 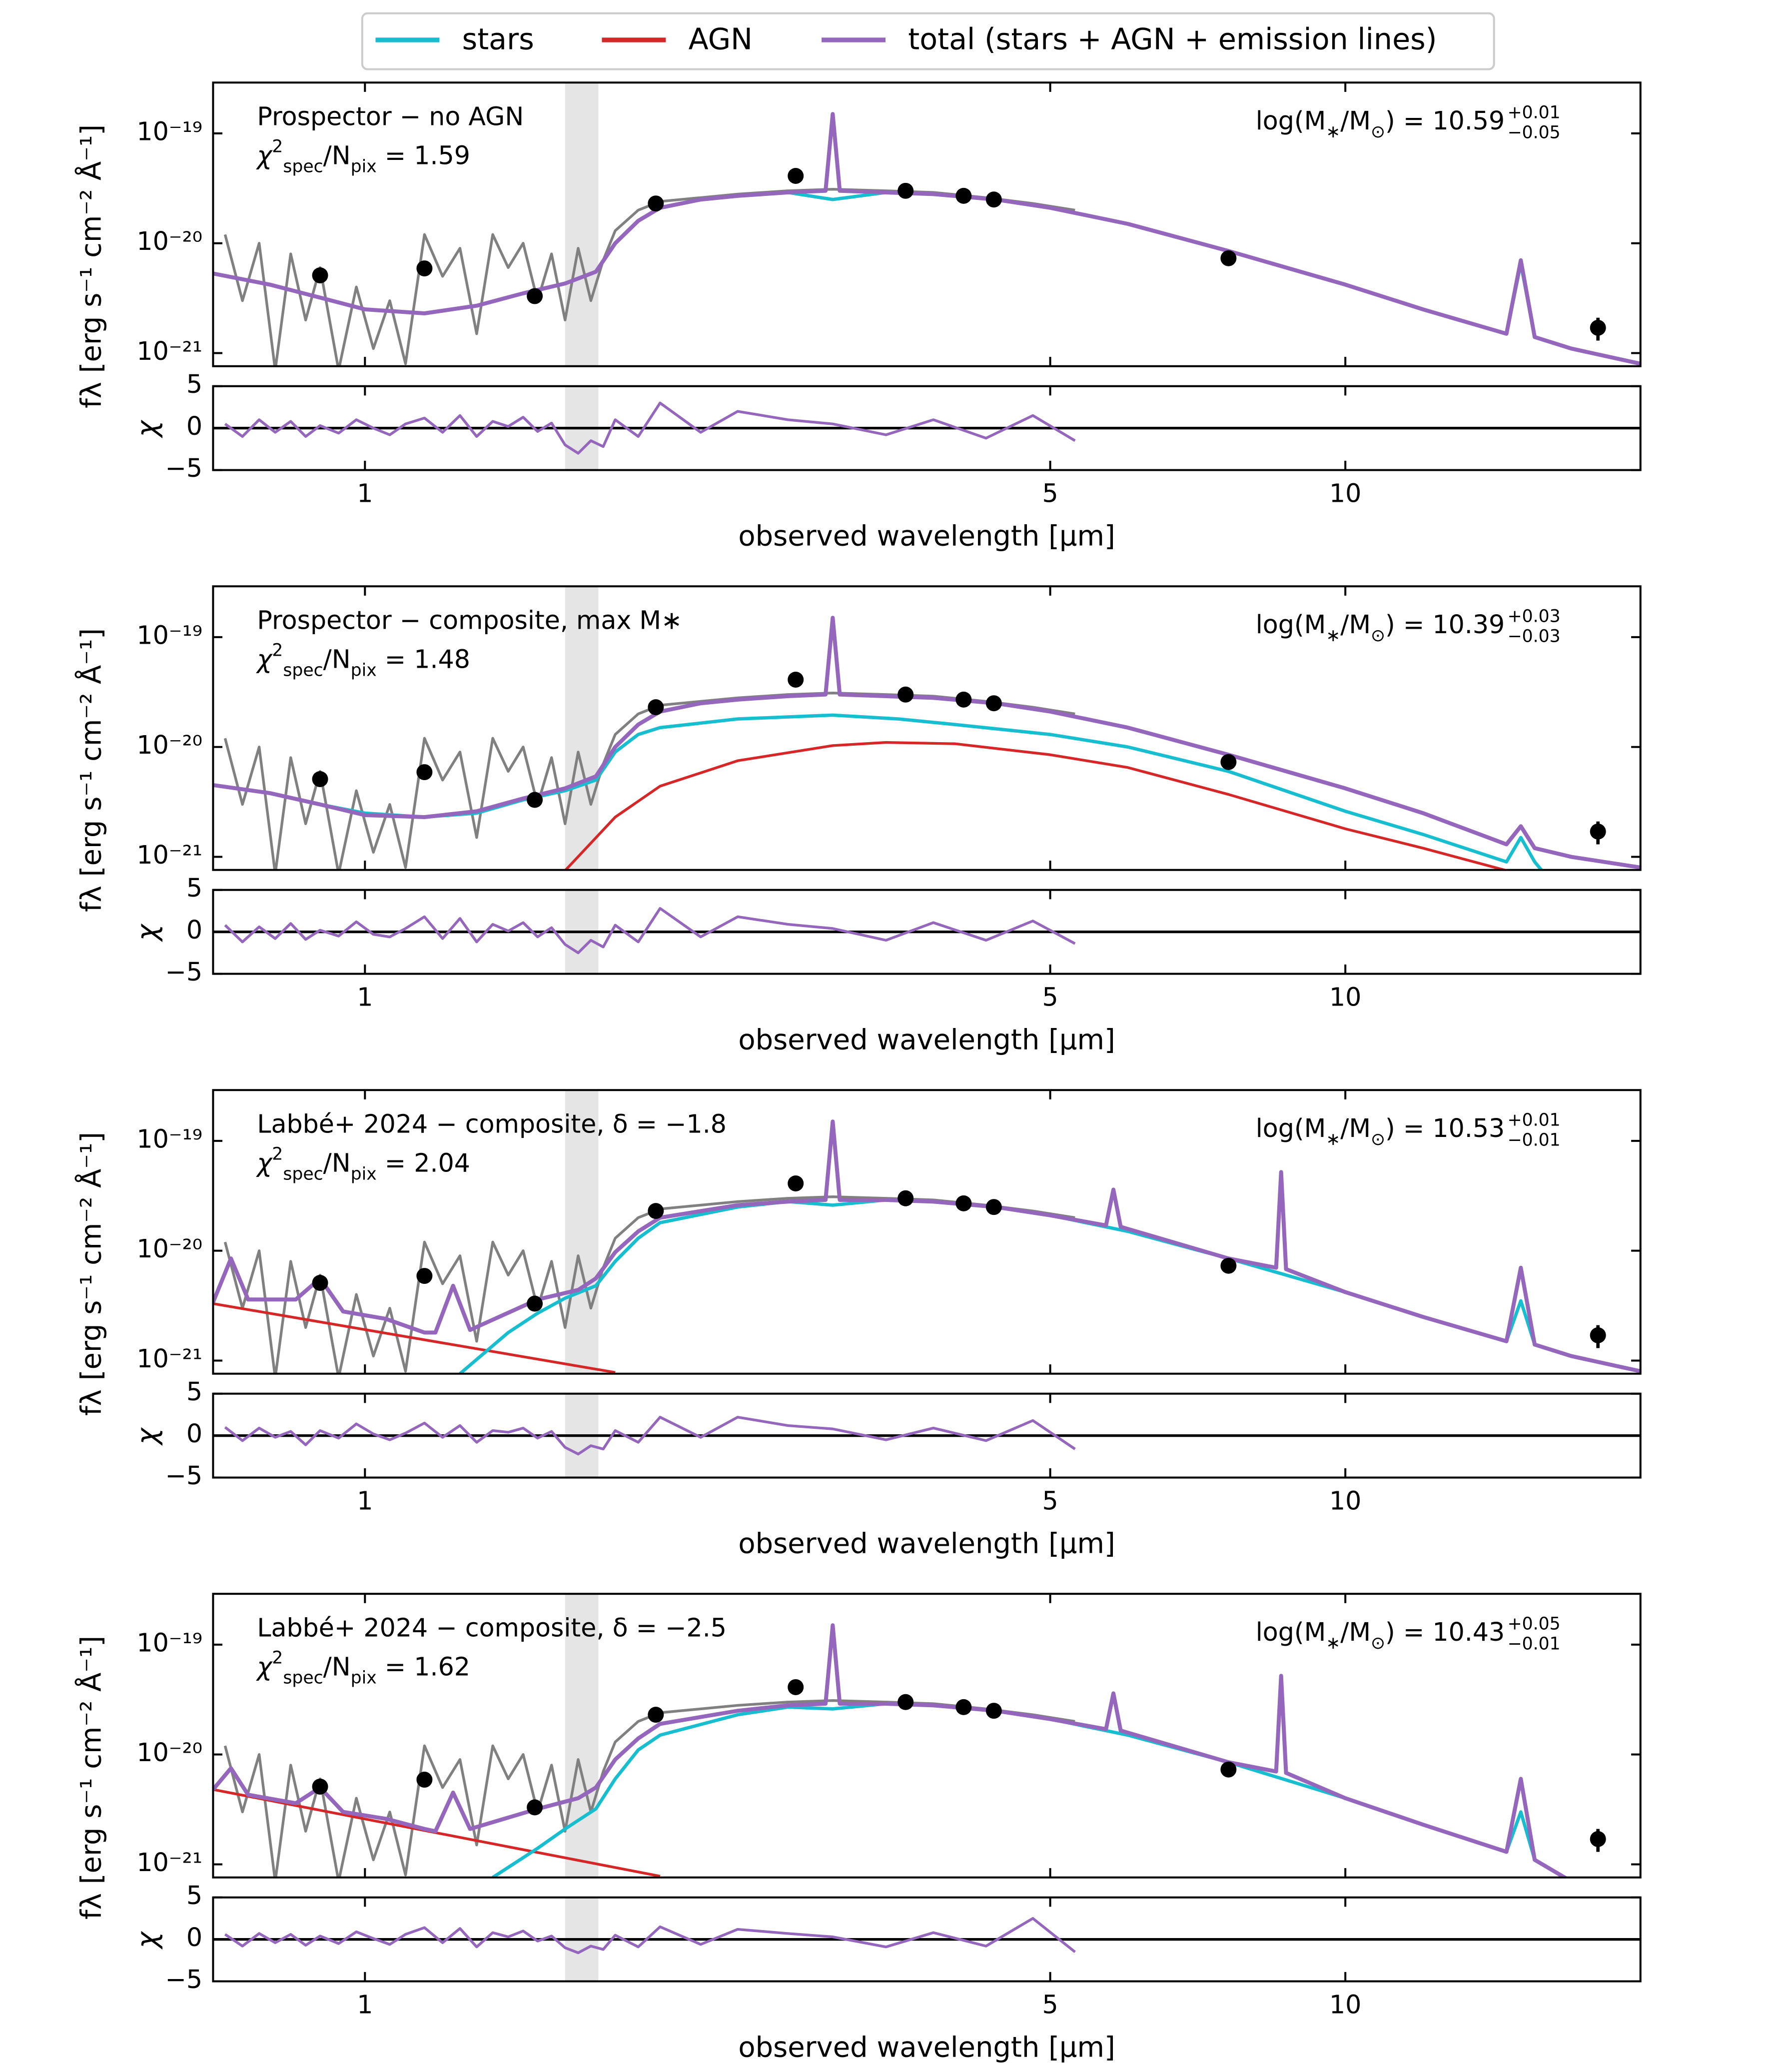 I want to click on panel-label: Prospector − composite, max M∗, so click(x=469, y=620).